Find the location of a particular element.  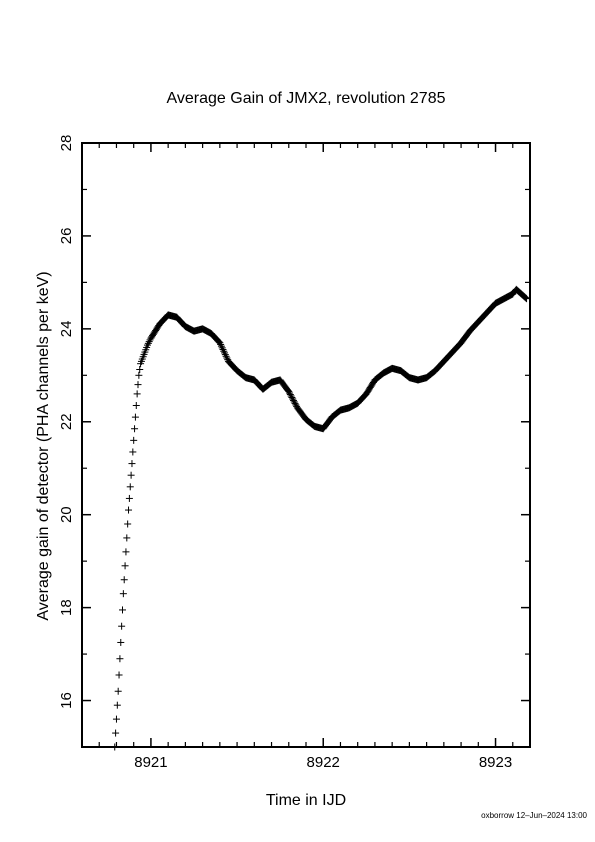

x-tick-label: 8922 is located at coordinates (323, 762).